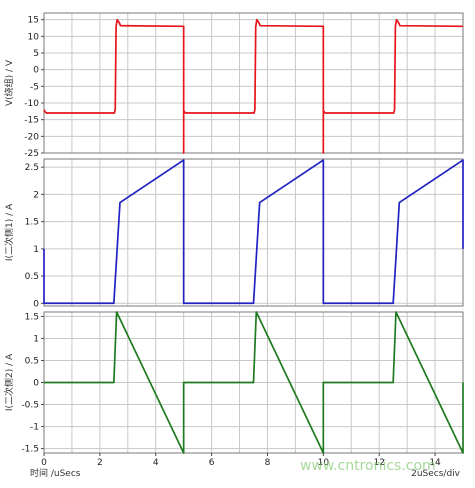  I want to click on y-tick-label: -1, so click(34, 428).